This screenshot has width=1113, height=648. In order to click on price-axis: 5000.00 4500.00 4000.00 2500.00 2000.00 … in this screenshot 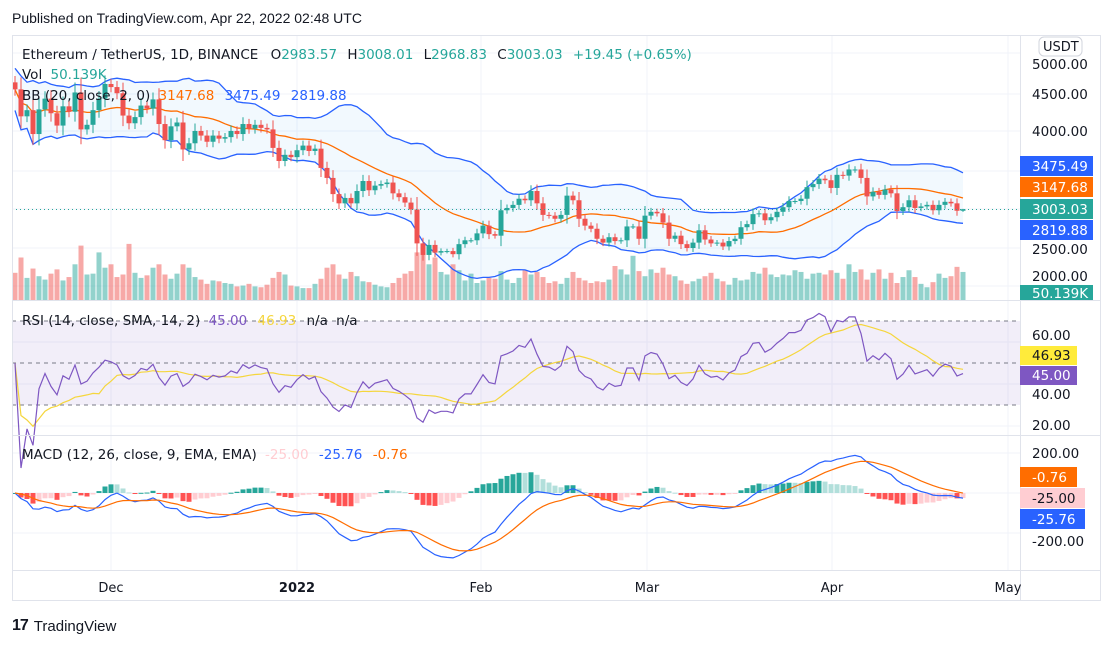, I will do `click(1060, 303)`.